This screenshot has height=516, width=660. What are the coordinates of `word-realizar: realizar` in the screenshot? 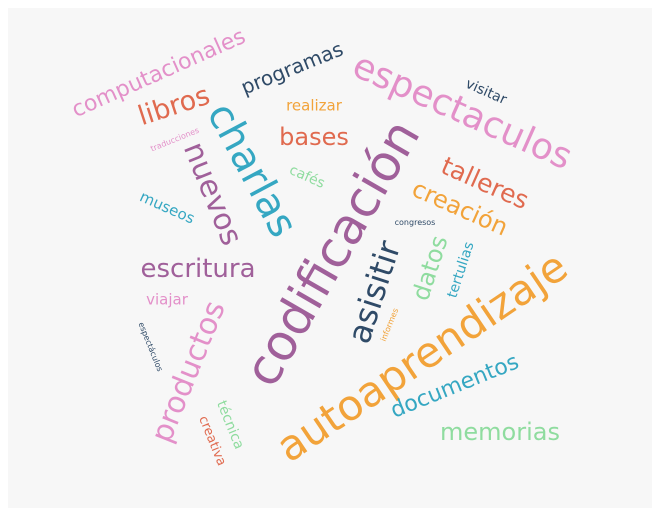 It's located at (314, 105).